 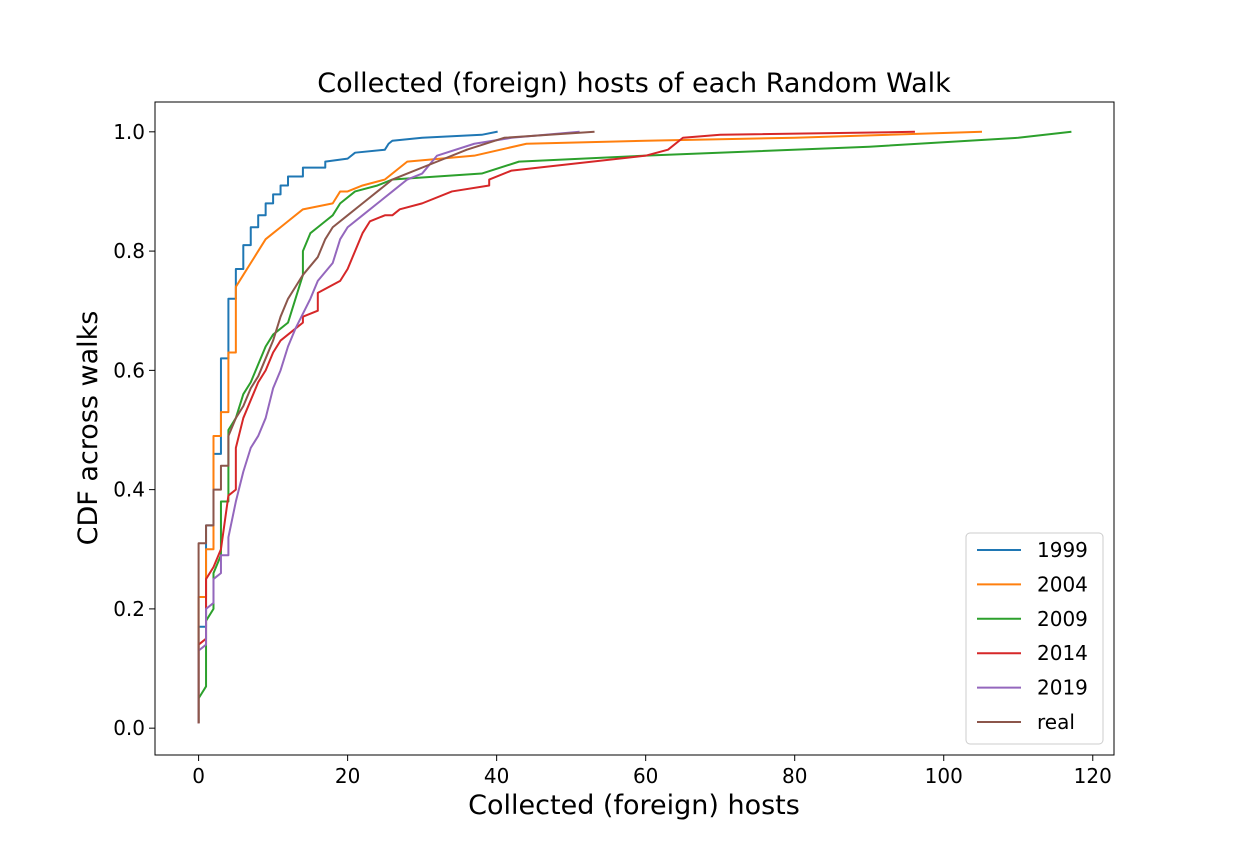 I want to click on x-axis-label: Collected (foreign) hosts, so click(x=634, y=805).